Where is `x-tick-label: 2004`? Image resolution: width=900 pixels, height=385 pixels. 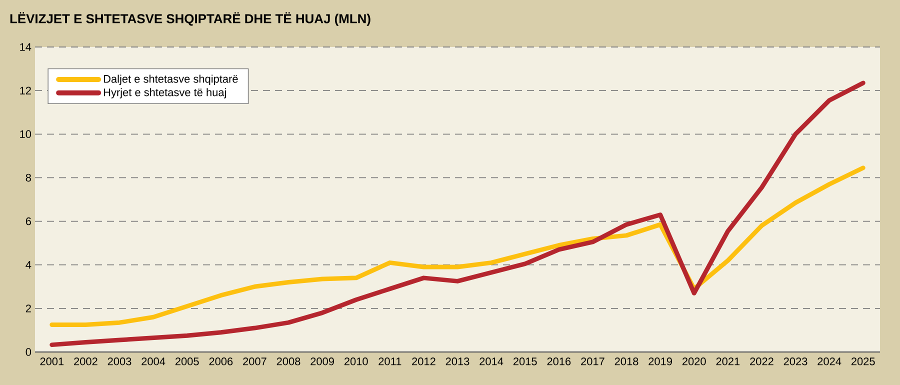
x-tick-label: 2004 is located at coordinates (154, 362).